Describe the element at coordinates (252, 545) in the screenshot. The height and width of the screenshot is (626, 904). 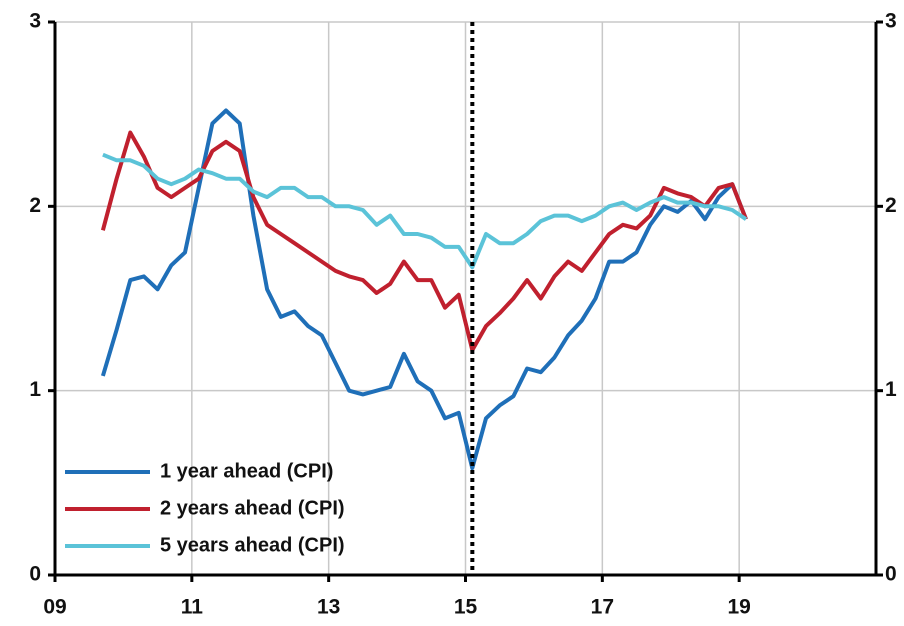
I see `legend-label: 5 years ahead (CPI)` at that location.